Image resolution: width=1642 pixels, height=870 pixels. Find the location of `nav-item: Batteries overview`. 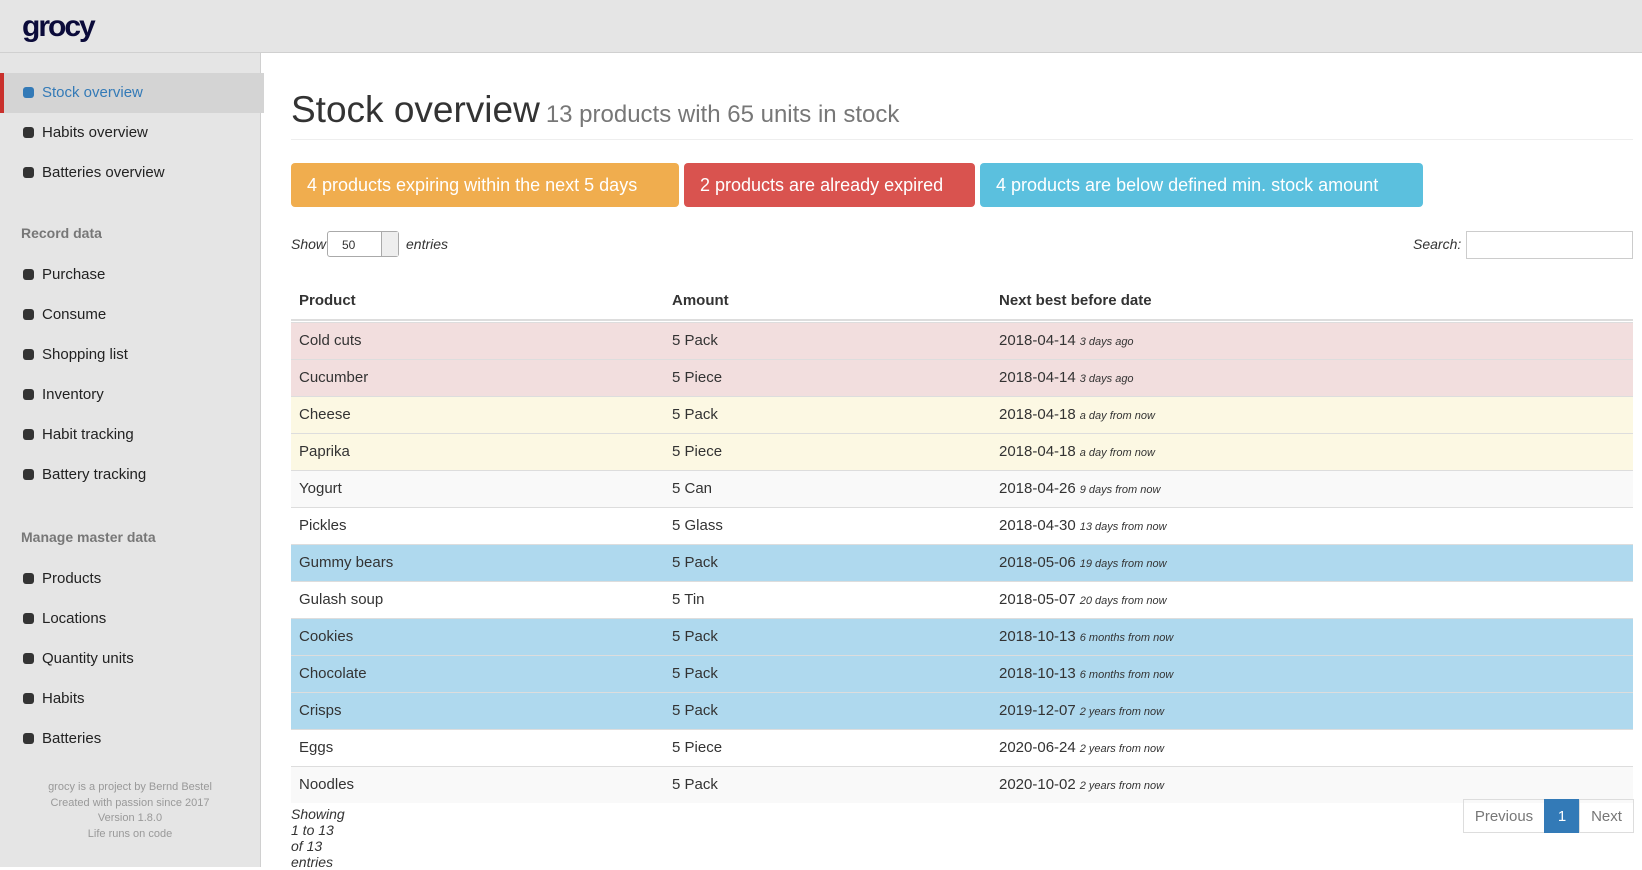

nav-item: Batteries overview is located at coordinates (130, 173).